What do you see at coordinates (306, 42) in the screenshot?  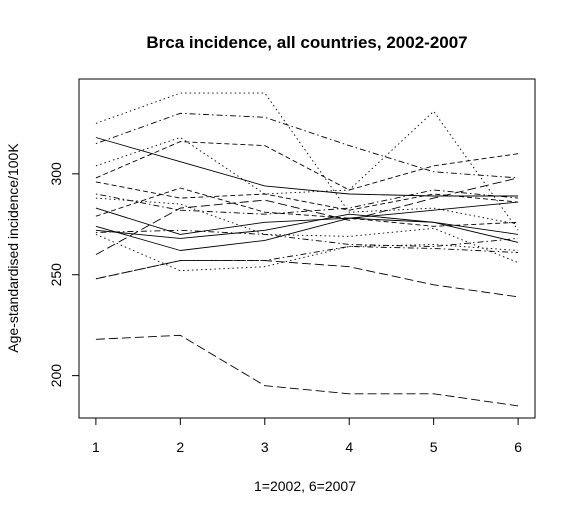 I see `chart-title: Brca incidence, all countries, 2002-2007` at bounding box center [306, 42].